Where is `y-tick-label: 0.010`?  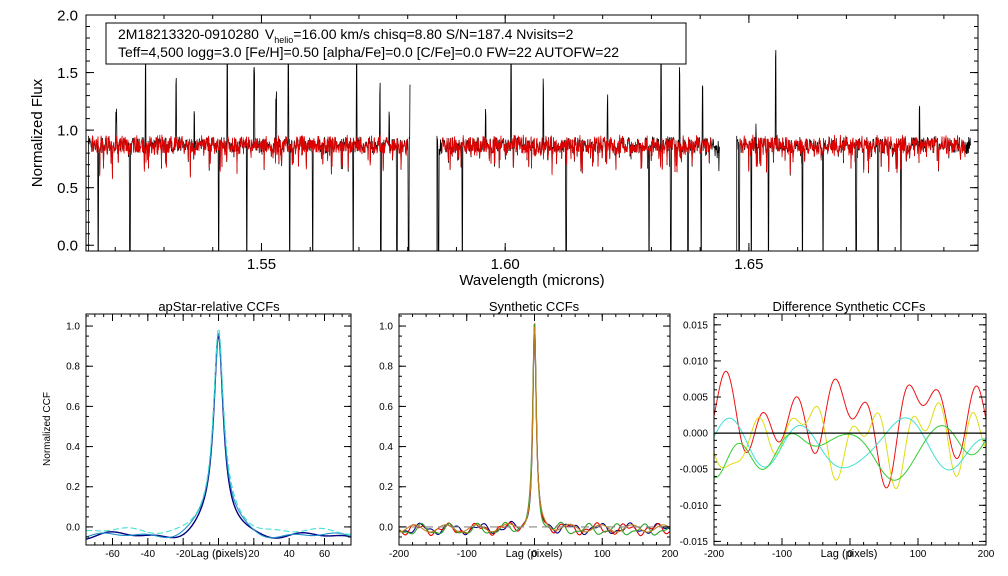 y-tick-label: 0.010 is located at coordinates (695, 361).